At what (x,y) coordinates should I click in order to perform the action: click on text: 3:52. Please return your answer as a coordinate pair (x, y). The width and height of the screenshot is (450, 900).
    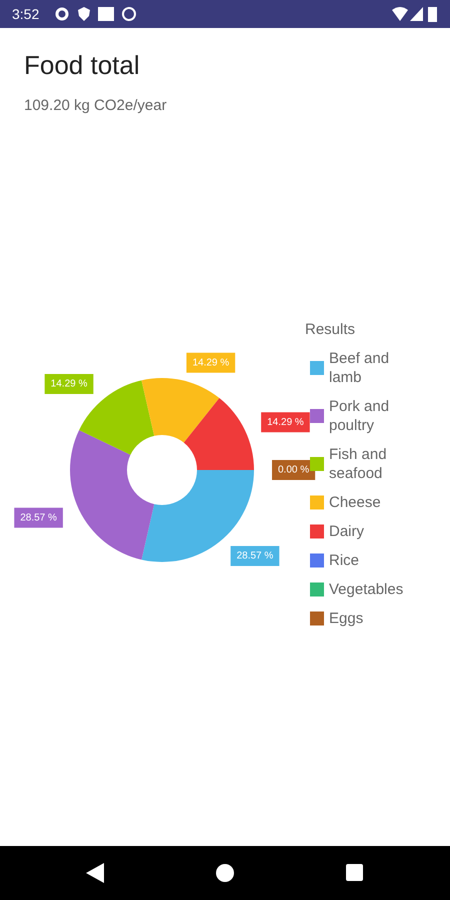
    Looking at the image, I should click on (26, 14).